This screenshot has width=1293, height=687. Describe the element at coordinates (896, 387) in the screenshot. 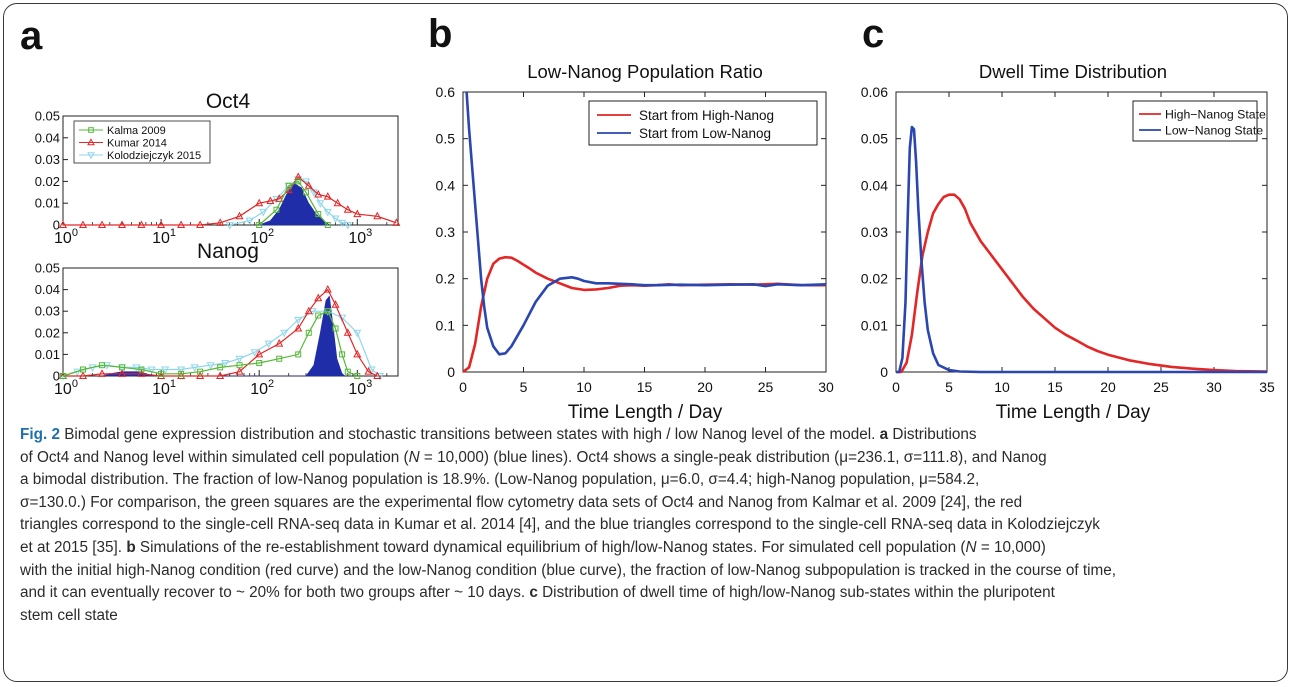

I see `panel-c-xtick-label: 0` at that location.